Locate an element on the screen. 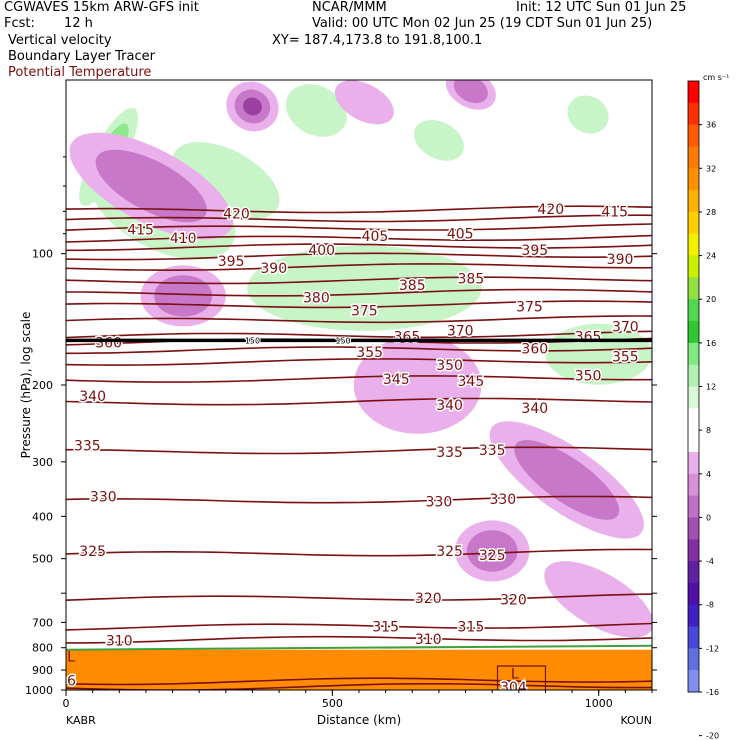 This screenshot has width=740, height=740. x-endpoint-right: KOUN is located at coordinates (636, 720).